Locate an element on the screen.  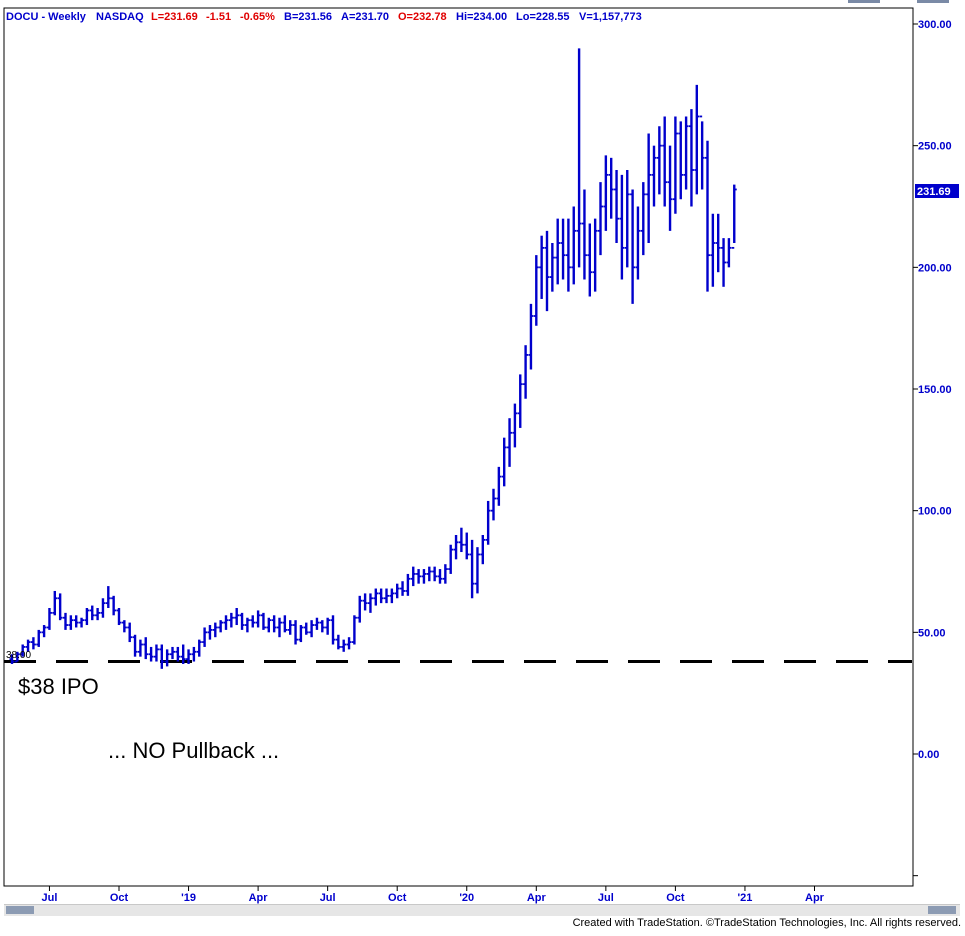
header-low: Lo=228.55 is located at coordinates (543, 17).